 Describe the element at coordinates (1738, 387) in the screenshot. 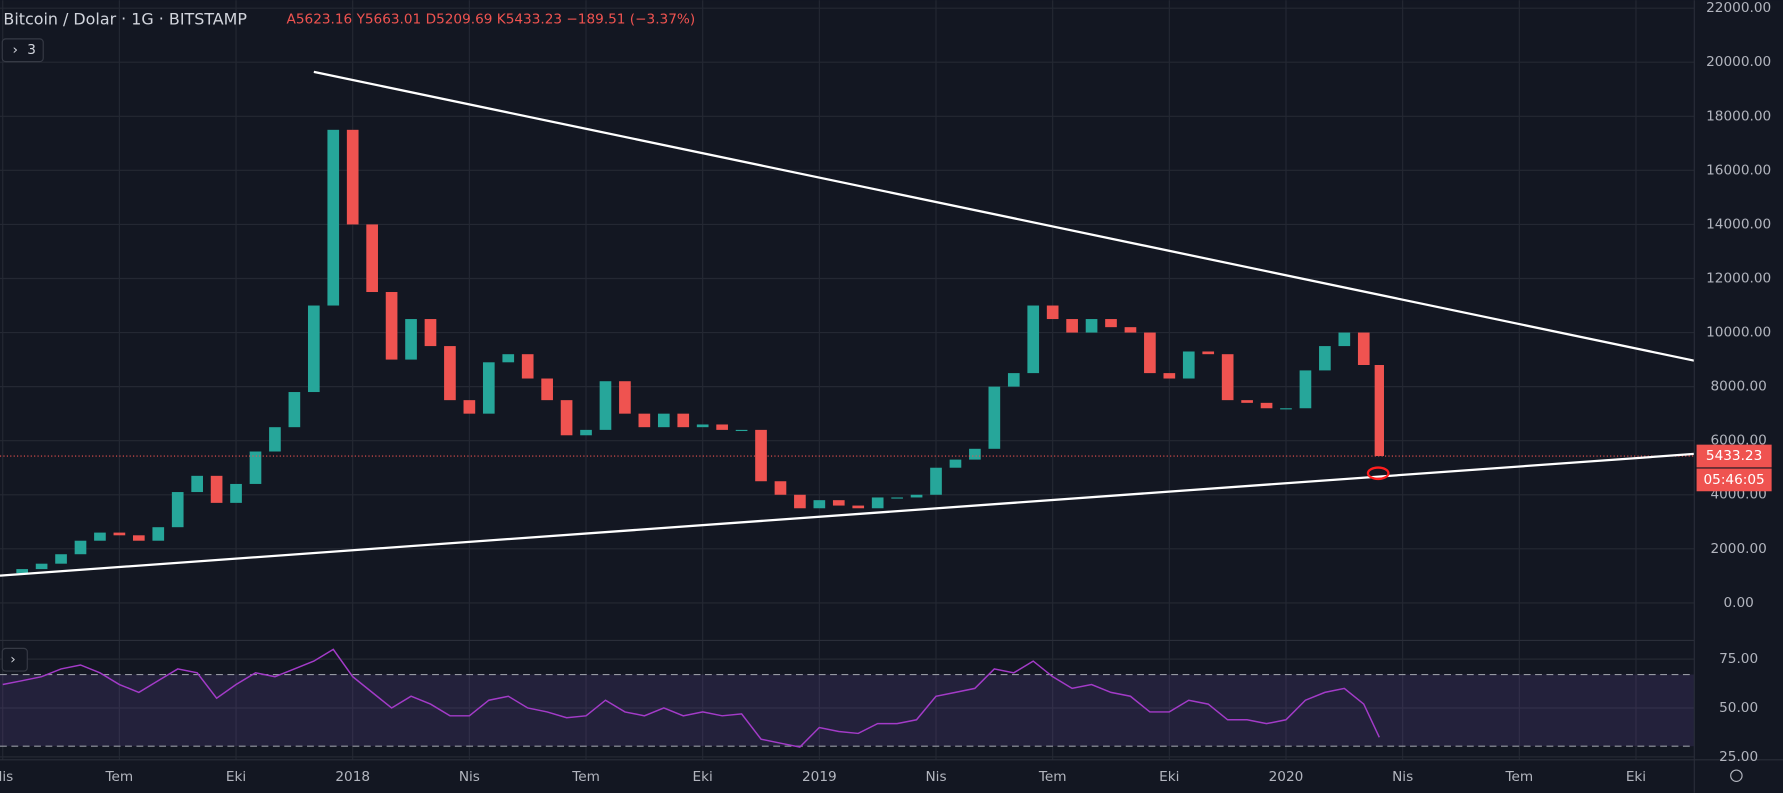

I see `y-tick-label: 8000.00` at that location.